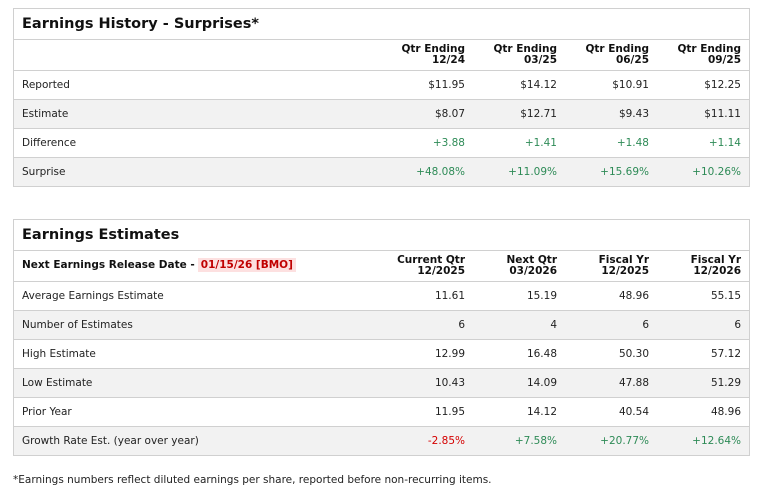 This screenshot has width=763, height=496. Describe the element at coordinates (703, 85) in the screenshot. I see `cell-value: $12.25` at that location.